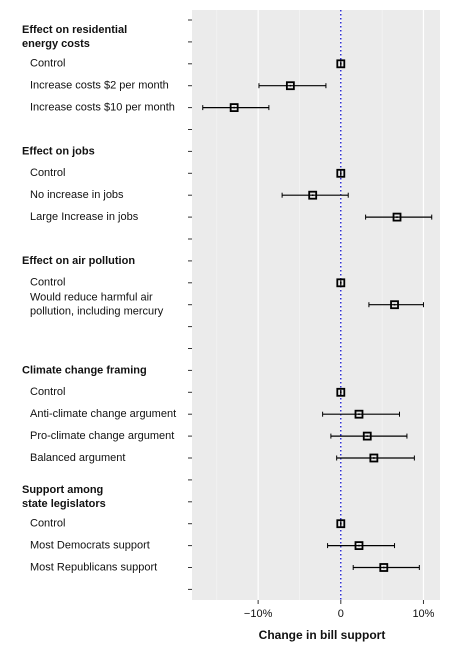 This screenshot has height=648, width=458. I want to click on y-tick-label: Pro-climate change argument, so click(102, 436).